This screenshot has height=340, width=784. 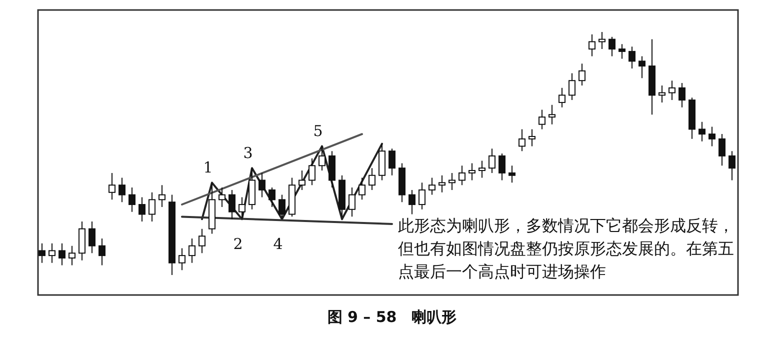 What do you see at coordinates (208, 167) in the screenshot?
I see `label: 1` at bounding box center [208, 167].